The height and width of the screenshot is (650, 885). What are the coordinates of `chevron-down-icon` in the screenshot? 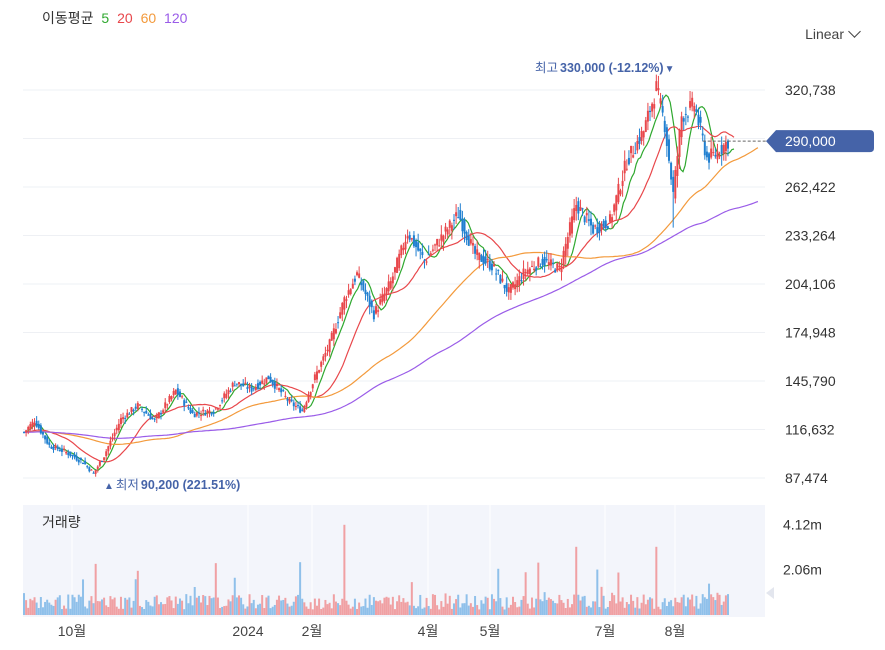 It's located at (854, 31).